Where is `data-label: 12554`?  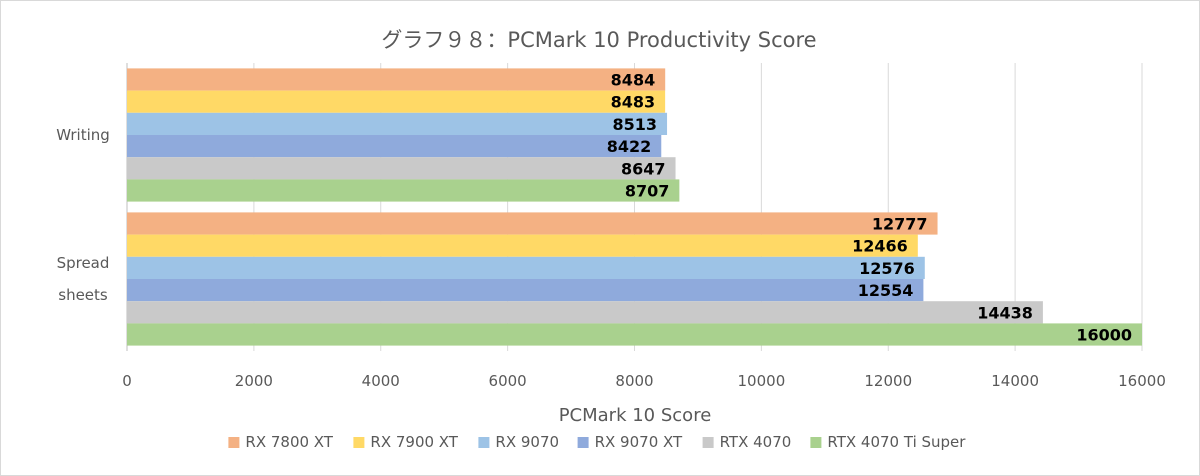 data-label: 12554 is located at coordinates (886, 290).